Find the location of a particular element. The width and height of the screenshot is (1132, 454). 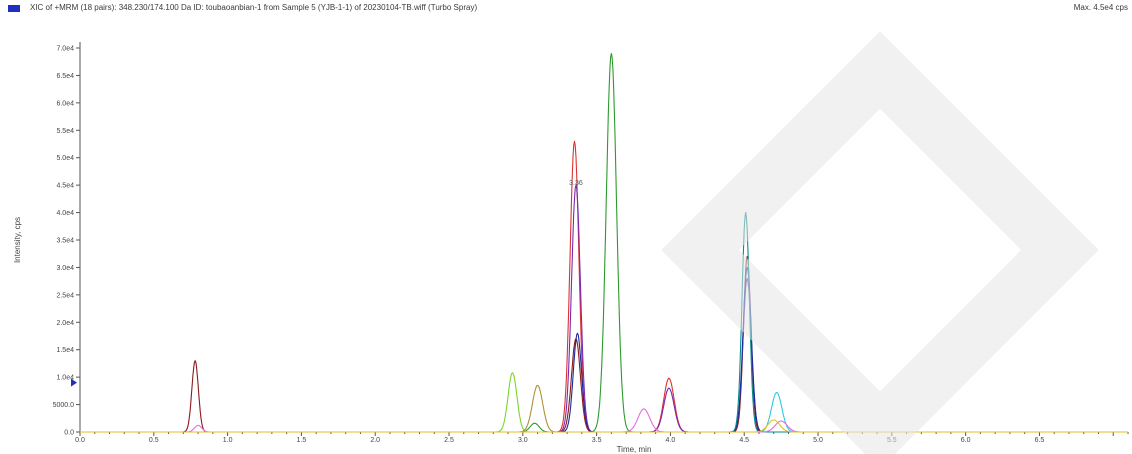

x-tick-label: 1.0 is located at coordinates (228, 440).